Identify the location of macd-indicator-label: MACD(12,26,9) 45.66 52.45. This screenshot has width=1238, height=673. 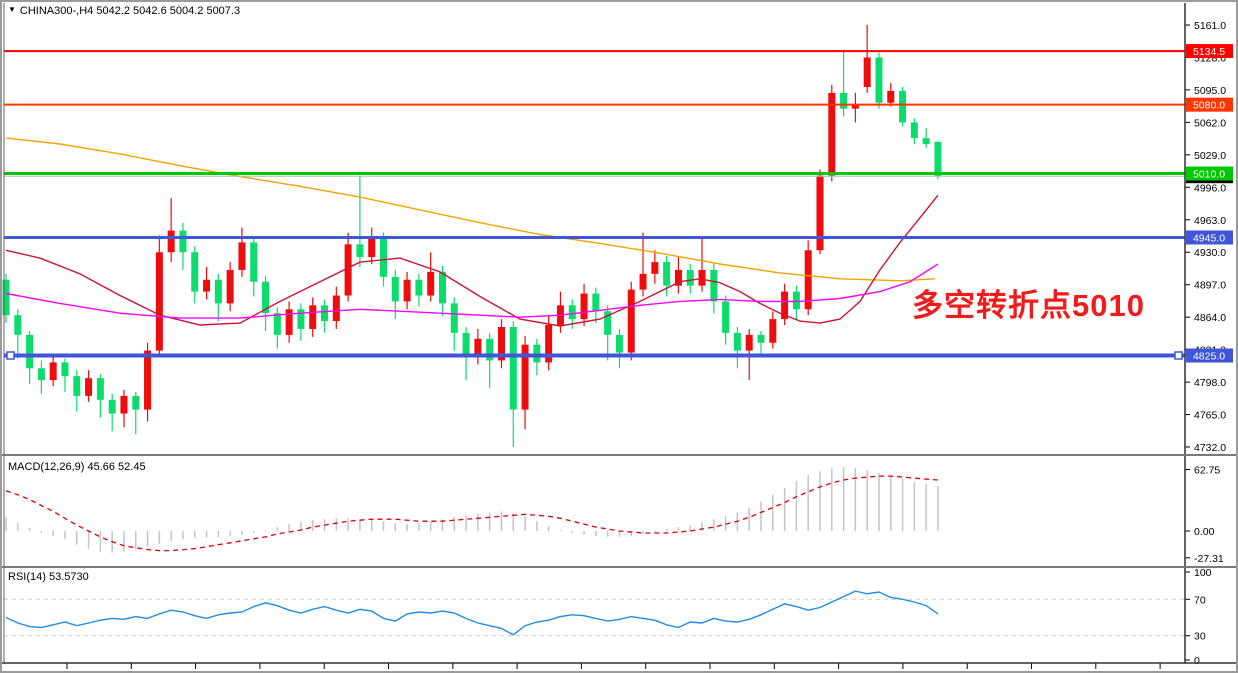
(77, 467).